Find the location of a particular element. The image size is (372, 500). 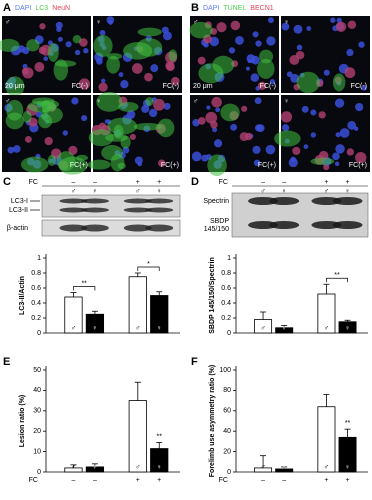

y-tick-label: 0.4 is located at coordinates (36, 303).